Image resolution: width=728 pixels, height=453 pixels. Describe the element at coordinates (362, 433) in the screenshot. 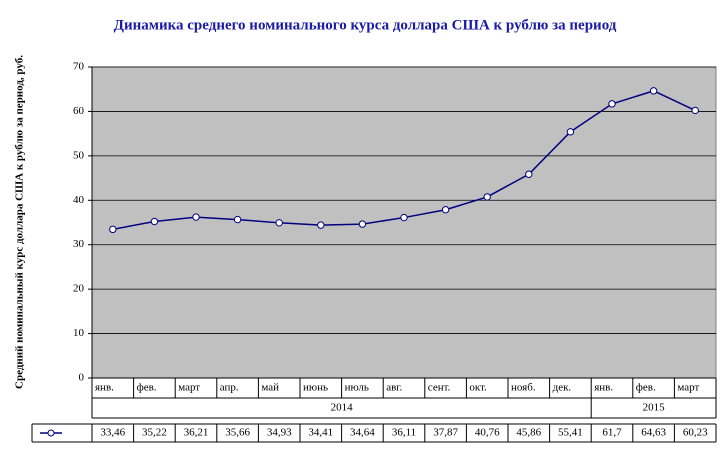

I see `table-value: 34,64` at that location.